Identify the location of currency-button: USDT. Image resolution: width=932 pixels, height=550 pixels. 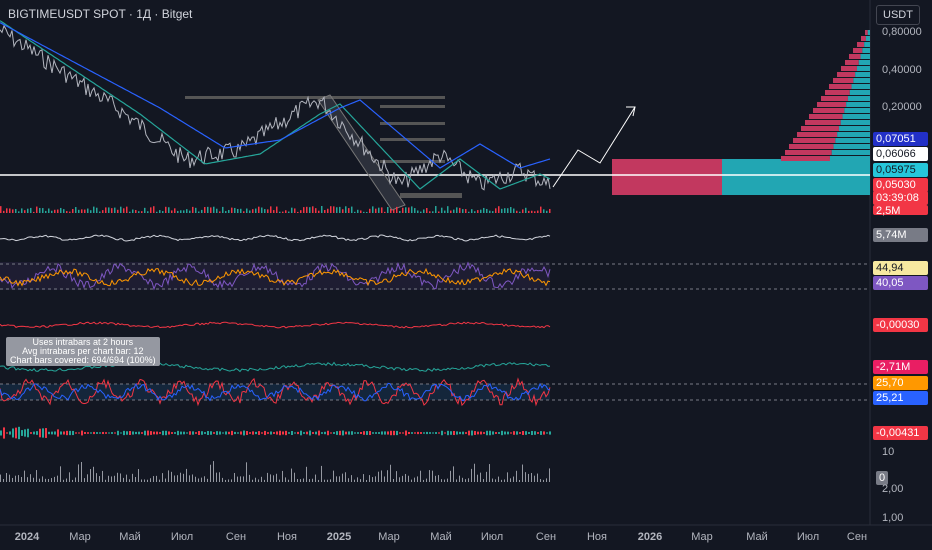
(898, 15).